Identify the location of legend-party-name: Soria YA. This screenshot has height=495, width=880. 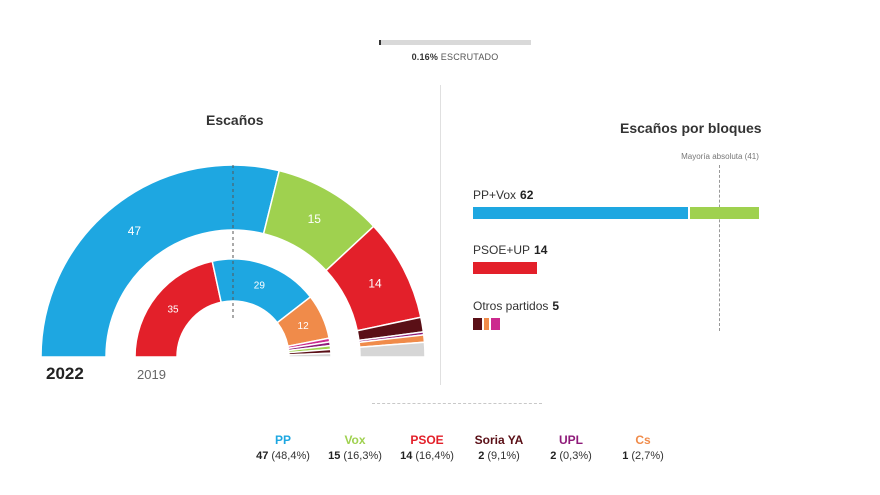
(499, 440).